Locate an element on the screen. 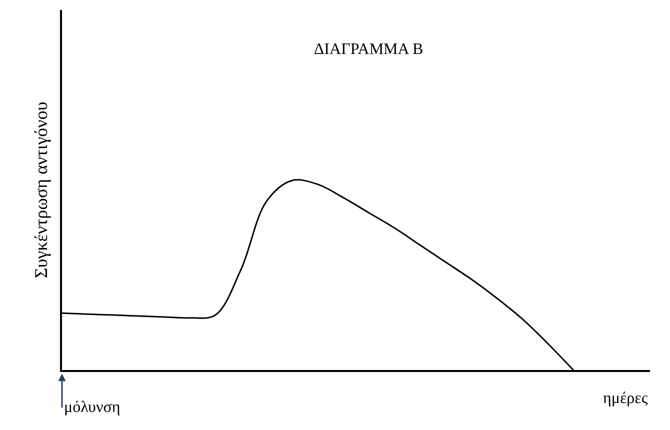 The height and width of the screenshot is (430, 670). chart-title: ΔΙΑΓΡΑΜΜΑ Β is located at coordinates (369, 49).